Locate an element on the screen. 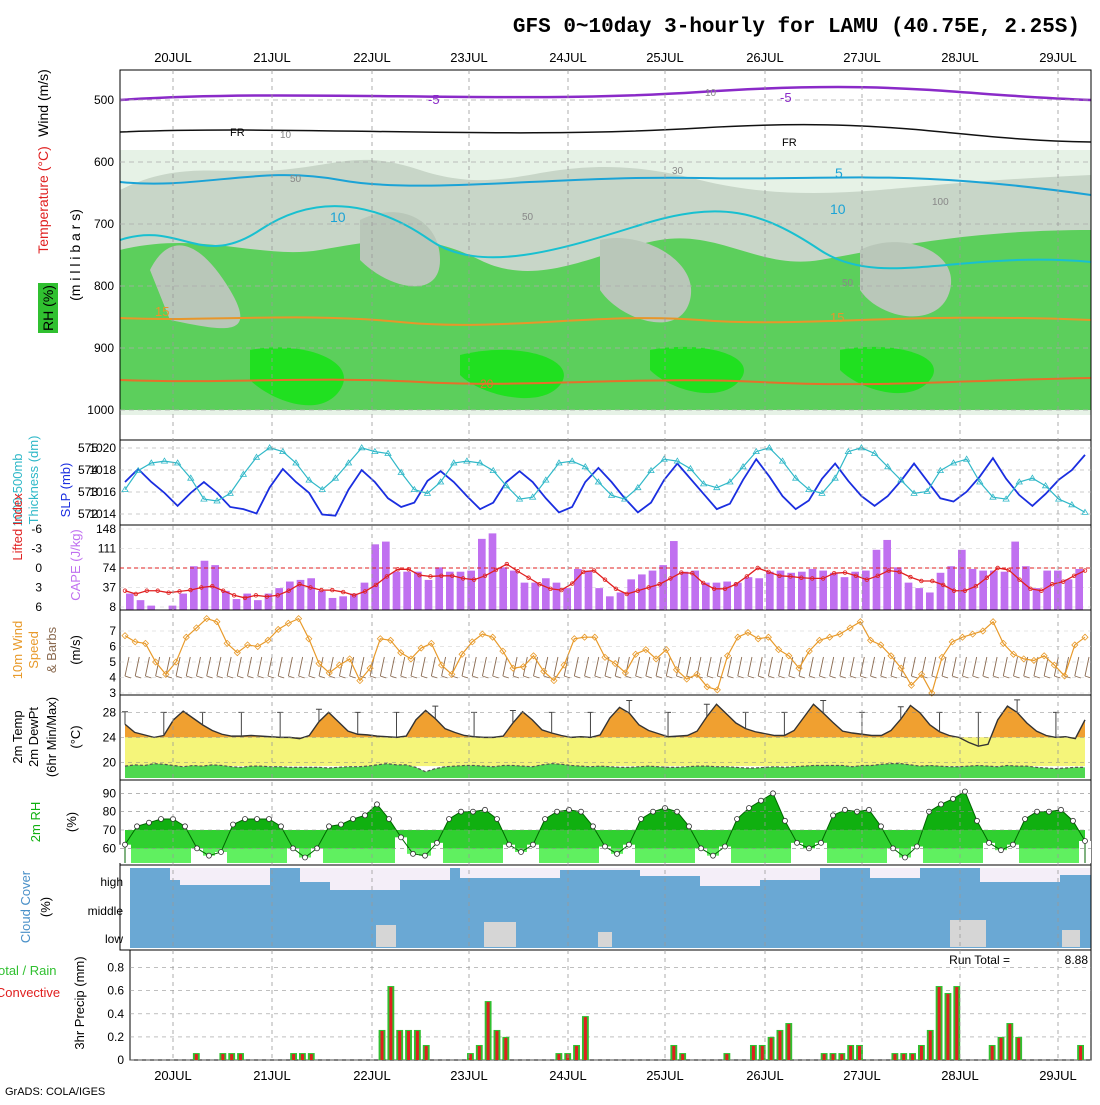  li-tick--6: -6 is located at coordinates (36, 529).